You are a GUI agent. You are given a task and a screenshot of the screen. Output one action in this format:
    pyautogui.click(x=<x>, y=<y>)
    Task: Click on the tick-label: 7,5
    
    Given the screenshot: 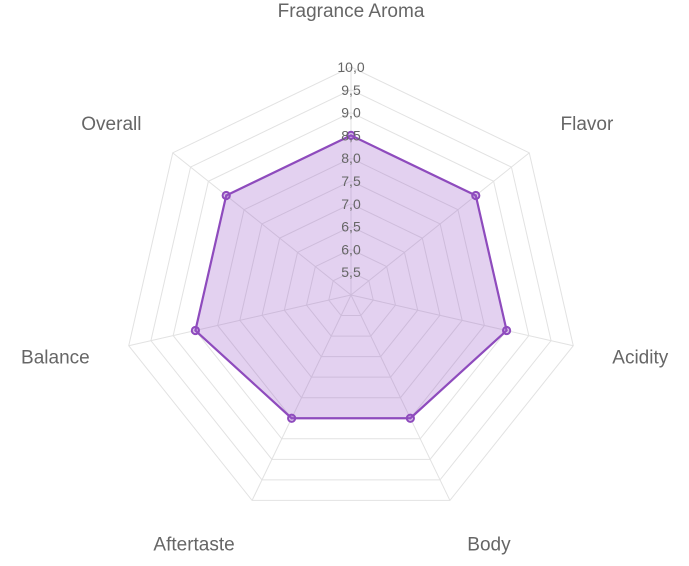 What is the action you would take?
    pyautogui.click(x=351, y=181)
    